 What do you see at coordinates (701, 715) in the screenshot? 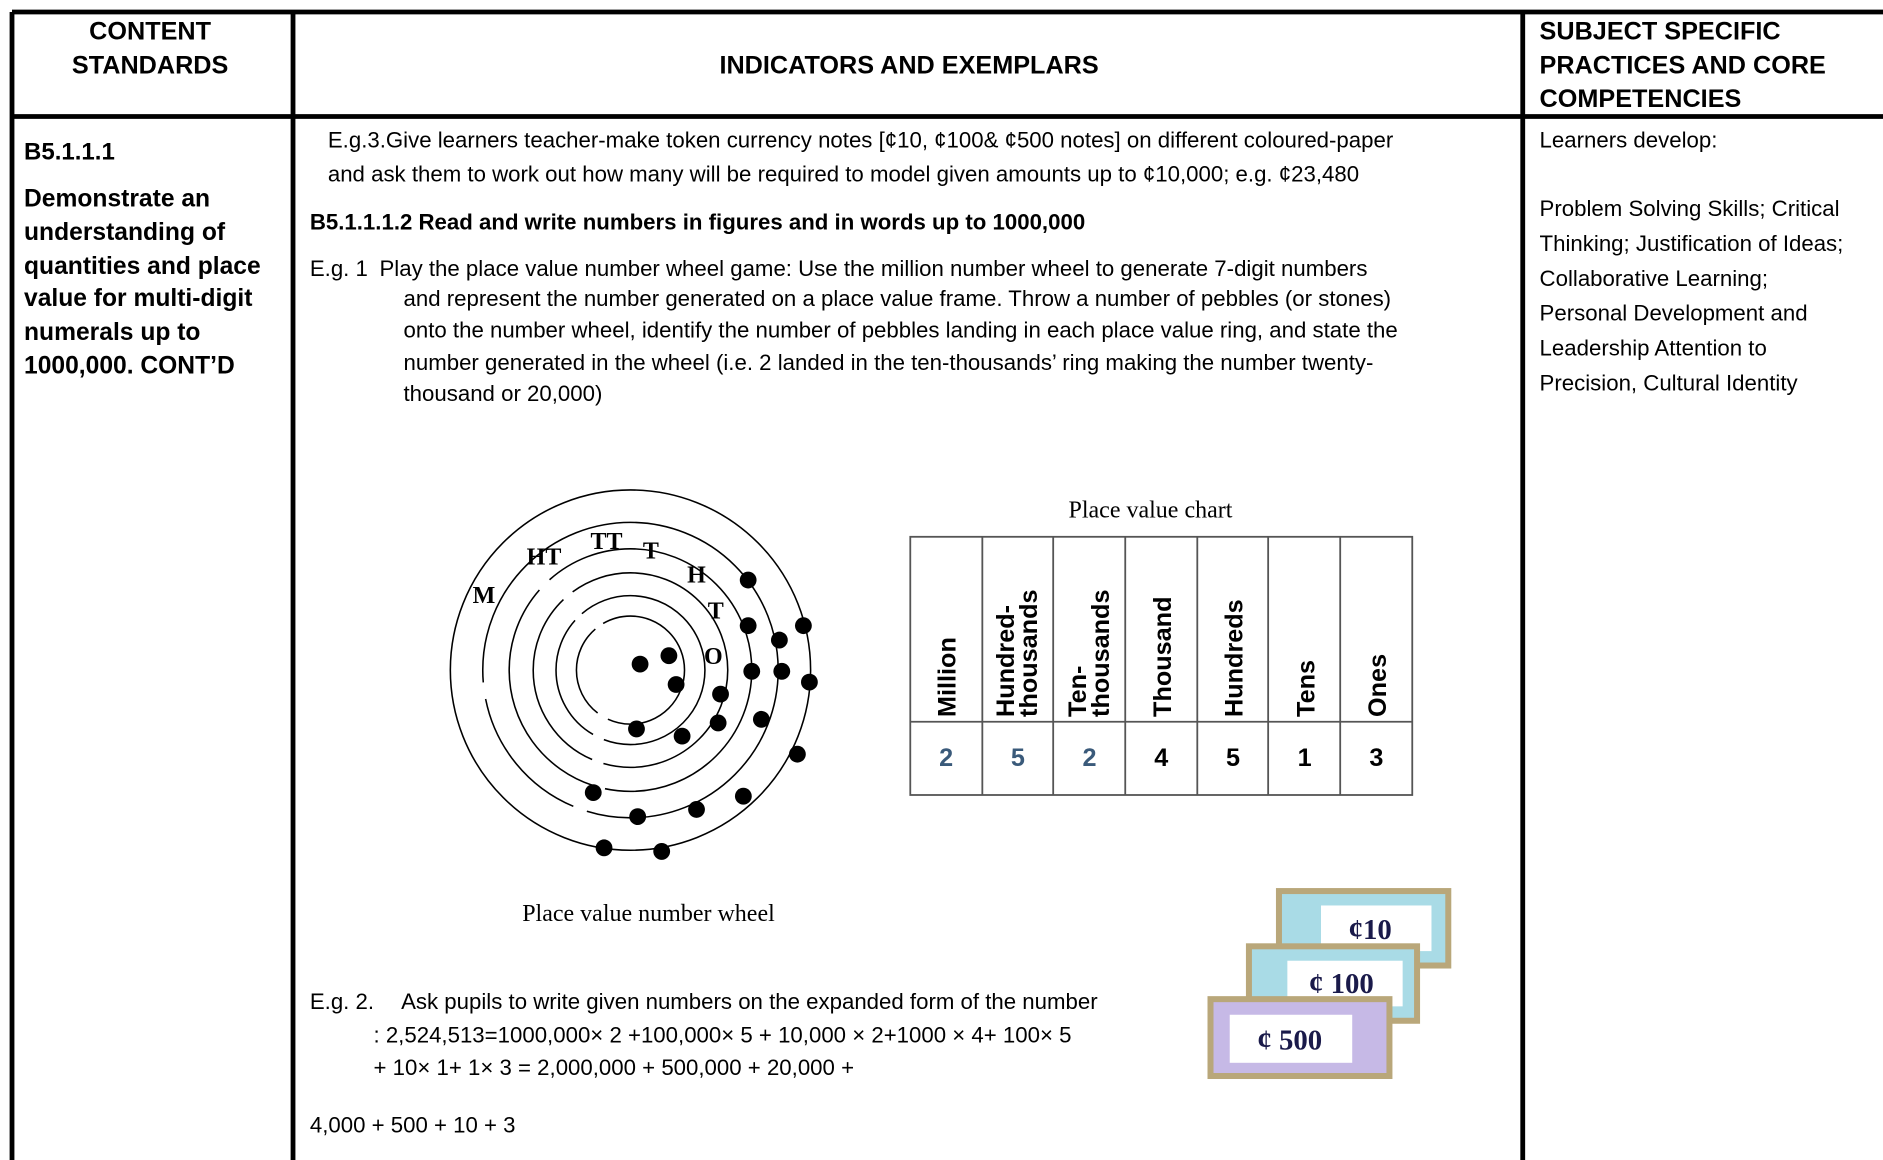
I see `pebbles` at bounding box center [701, 715].